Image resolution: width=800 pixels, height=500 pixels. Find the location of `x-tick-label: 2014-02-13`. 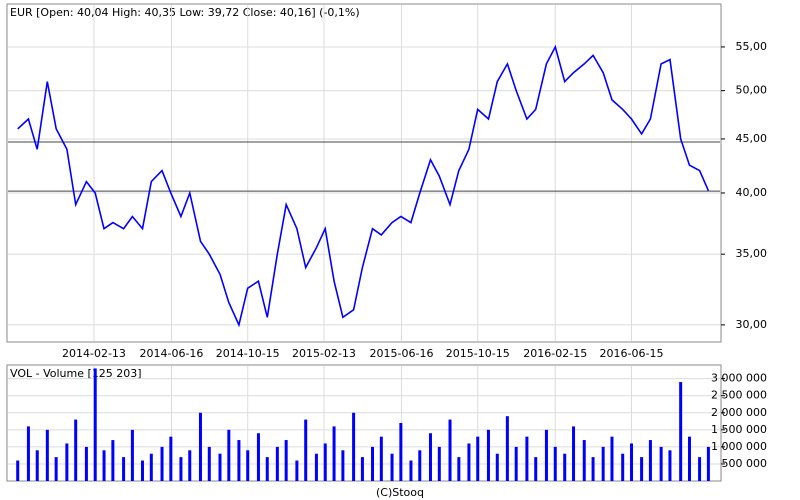

x-tick-label: 2014-02-13 is located at coordinates (94, 353).